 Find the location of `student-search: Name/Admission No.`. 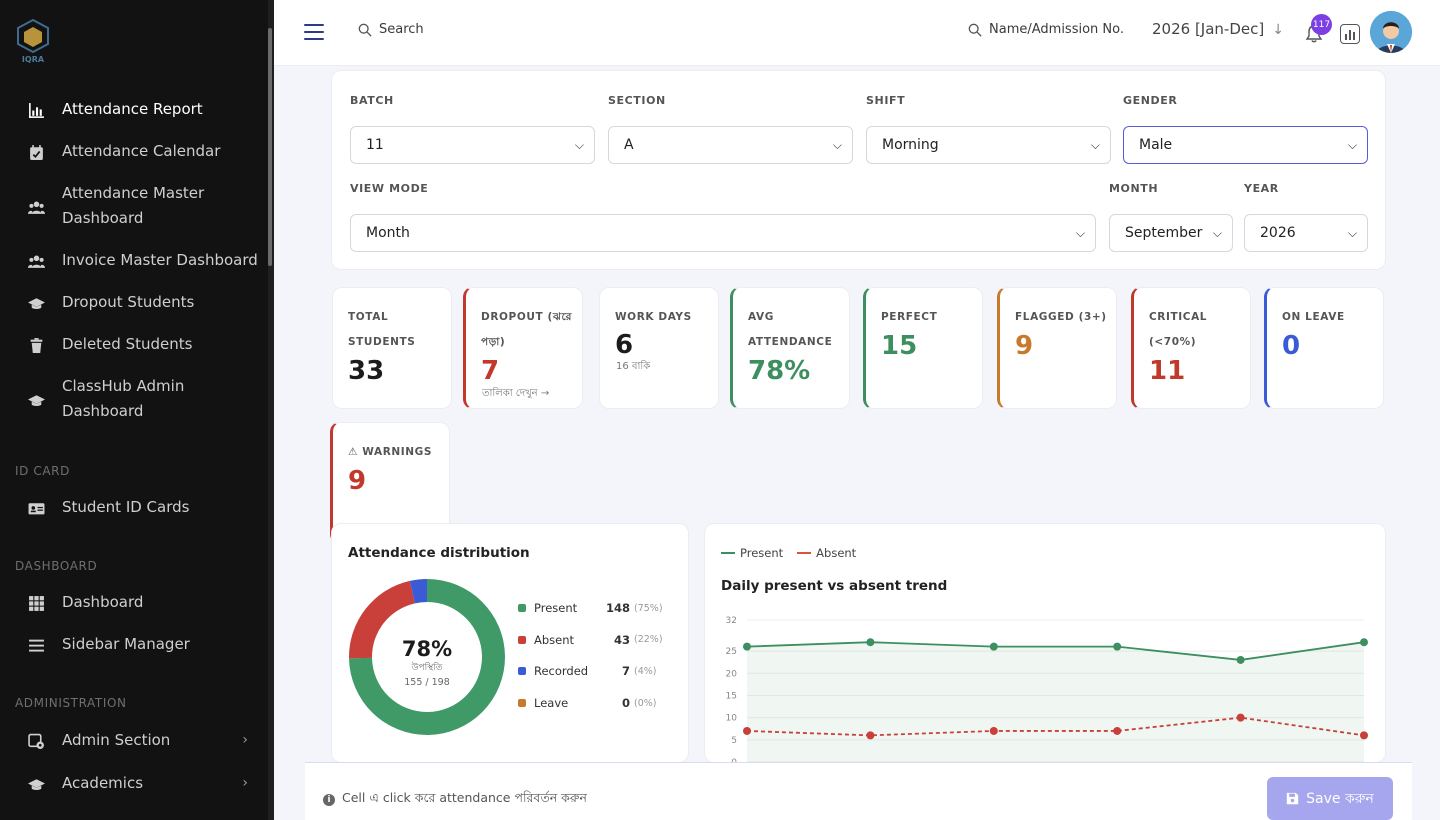

student-search: Name/Admission No. is located at coordinates (1046, 29).